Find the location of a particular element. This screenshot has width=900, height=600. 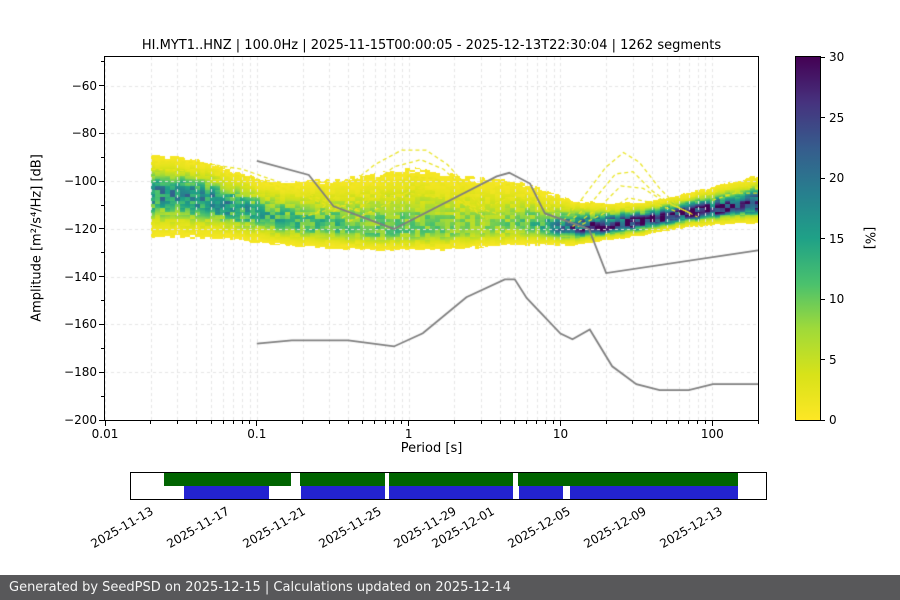

timeline-date-text: 2025-12-13 is located at coordinates (690, 527).